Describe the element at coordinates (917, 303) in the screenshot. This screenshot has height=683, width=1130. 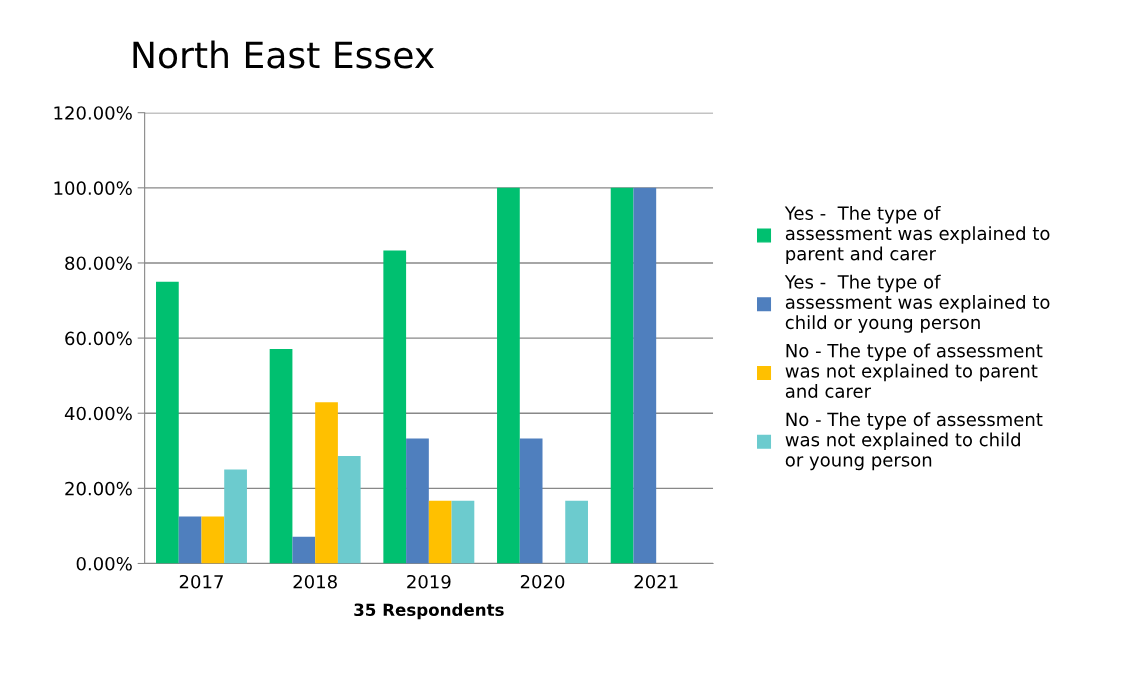
I see `legend-label: Yes - The type of assessment was explained to child or young person` at that location.